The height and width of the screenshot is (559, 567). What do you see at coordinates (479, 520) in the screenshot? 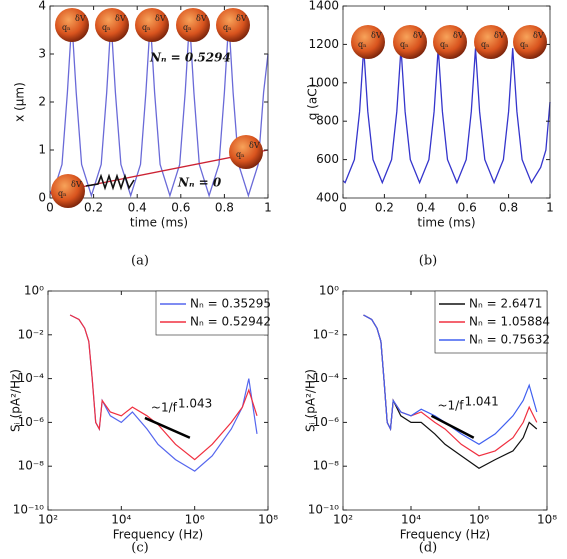
I see `x-tick-label: 10⁶` at bounding box center [479, 520].